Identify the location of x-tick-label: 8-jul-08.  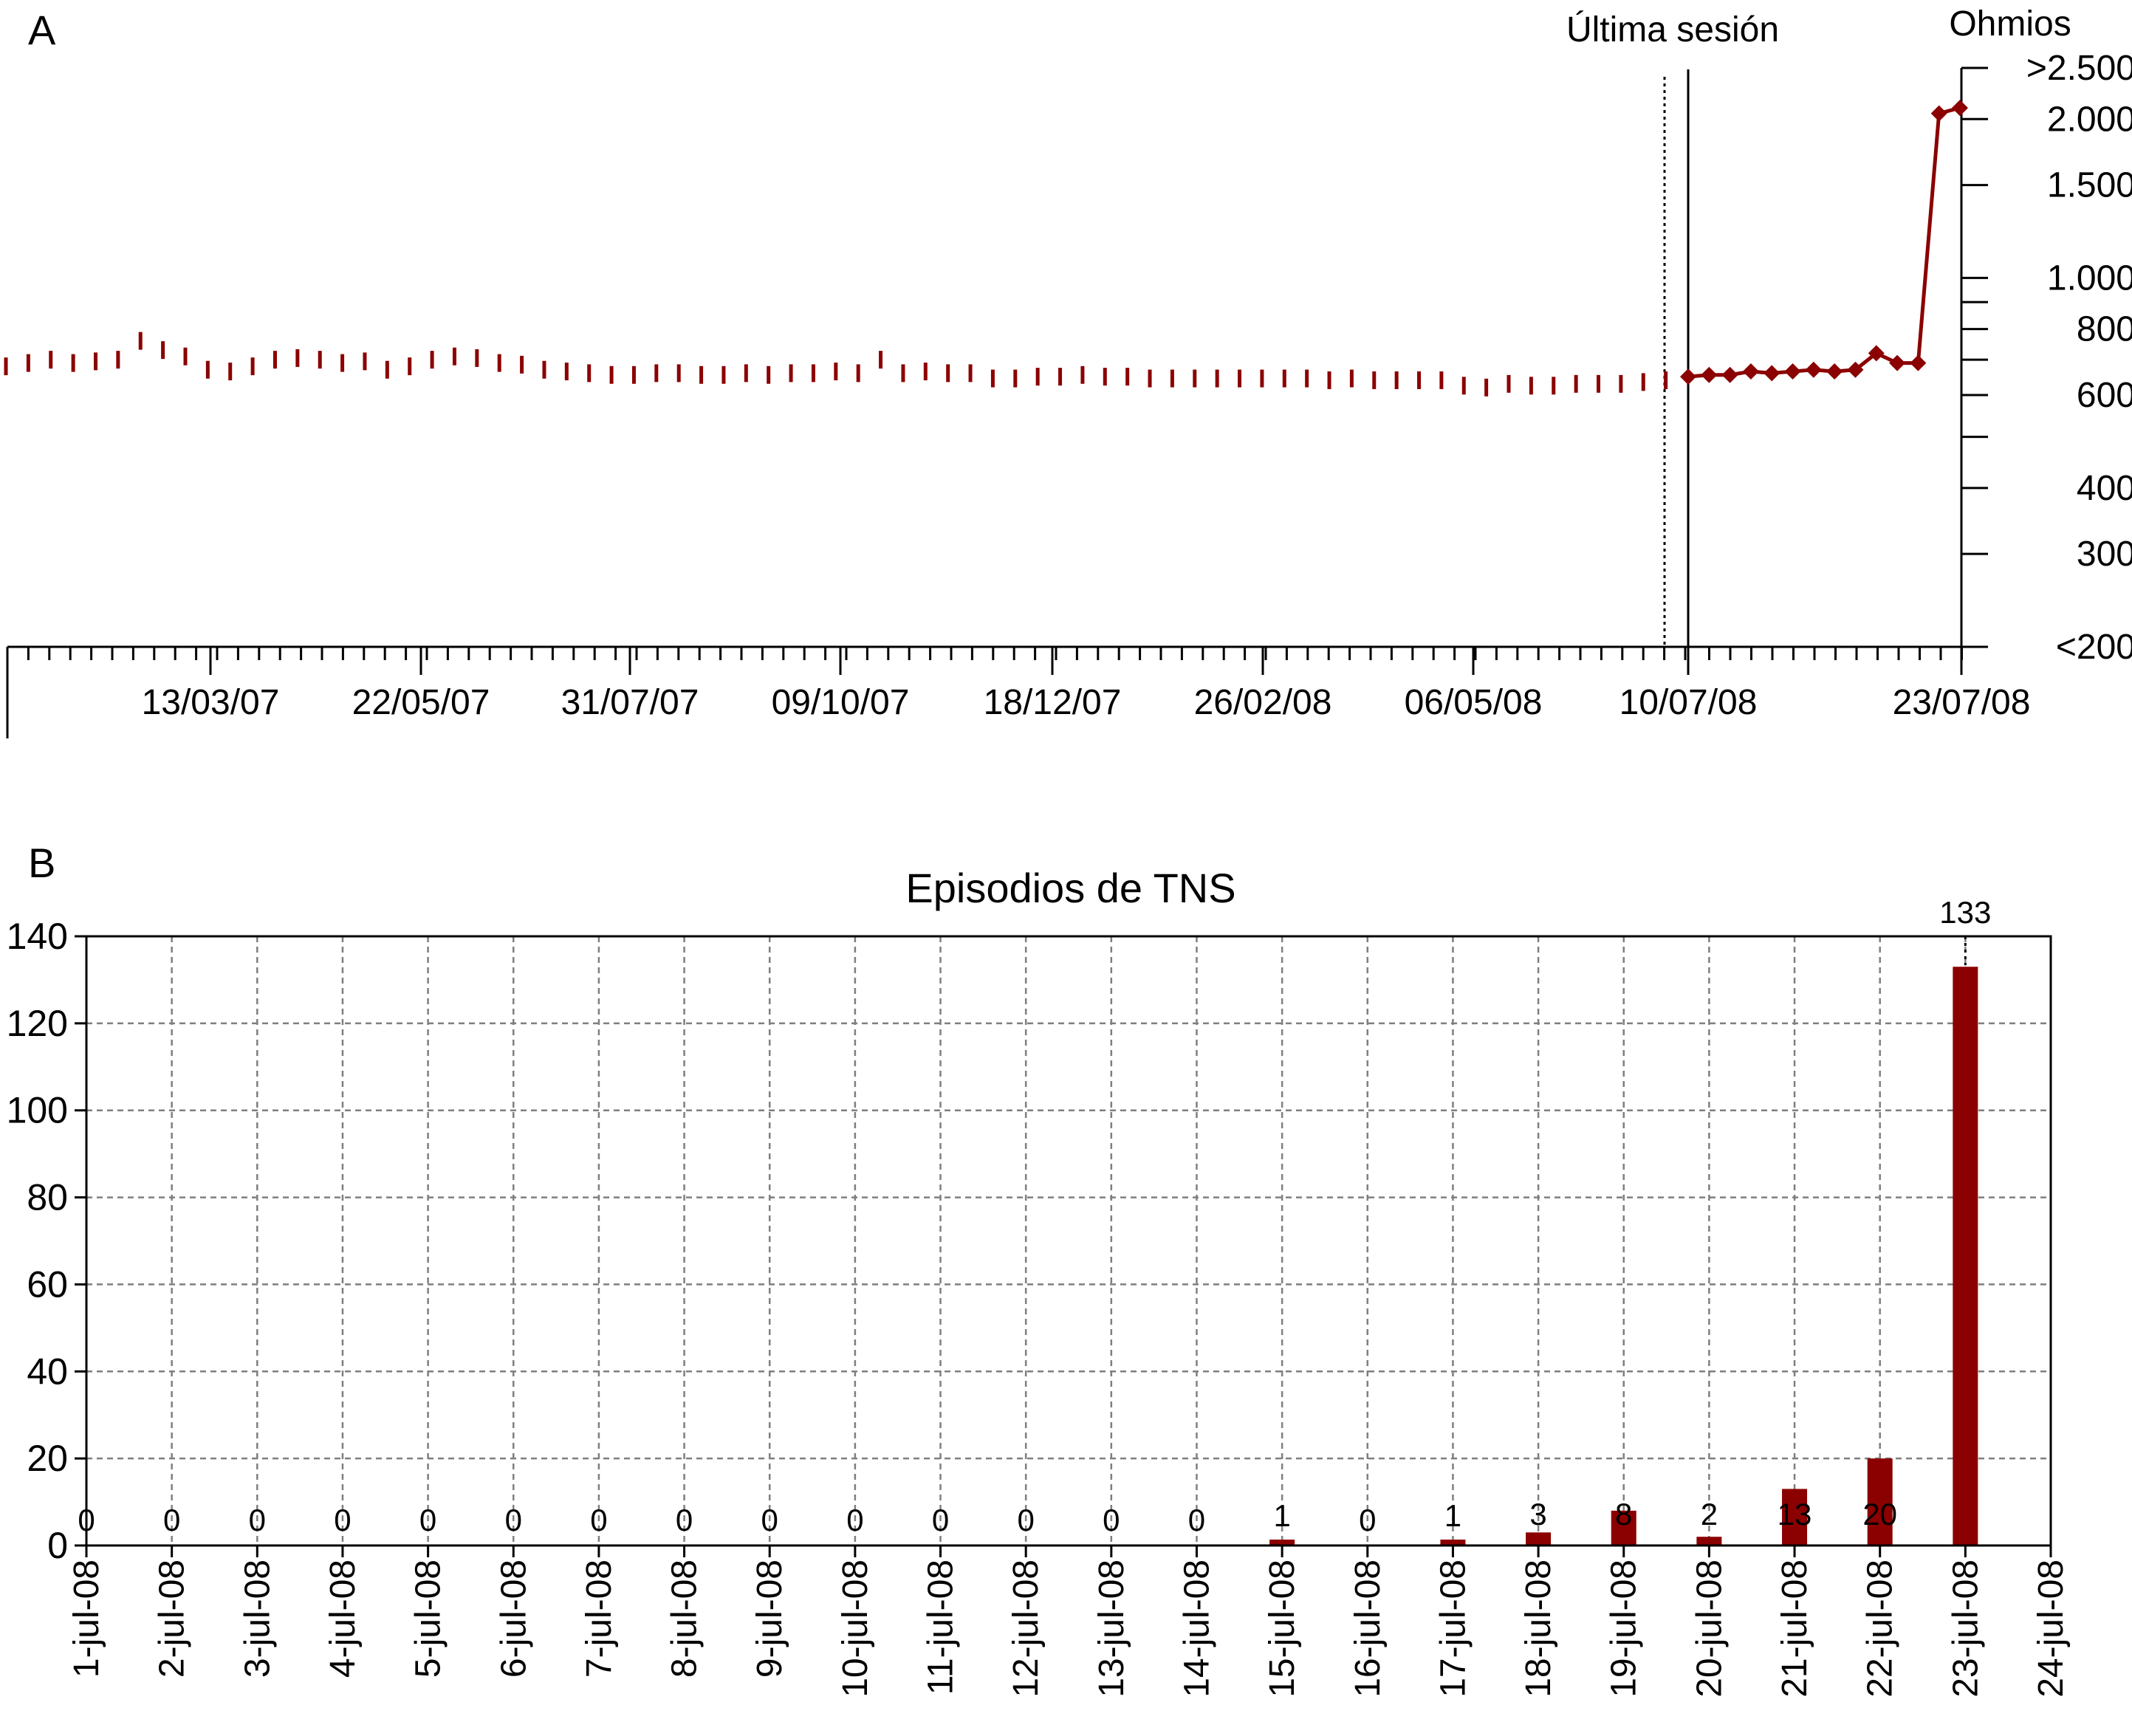
(685, 1619).